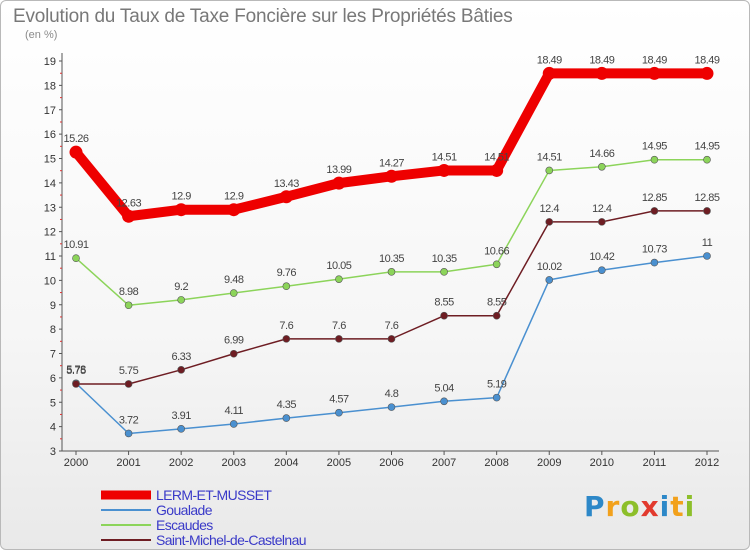 The width and height of the screenshot is (750, 550). Describe the element at coordinates (41, 35) in the screenshot. I see `chart-subtitle: (en %)` at that location.